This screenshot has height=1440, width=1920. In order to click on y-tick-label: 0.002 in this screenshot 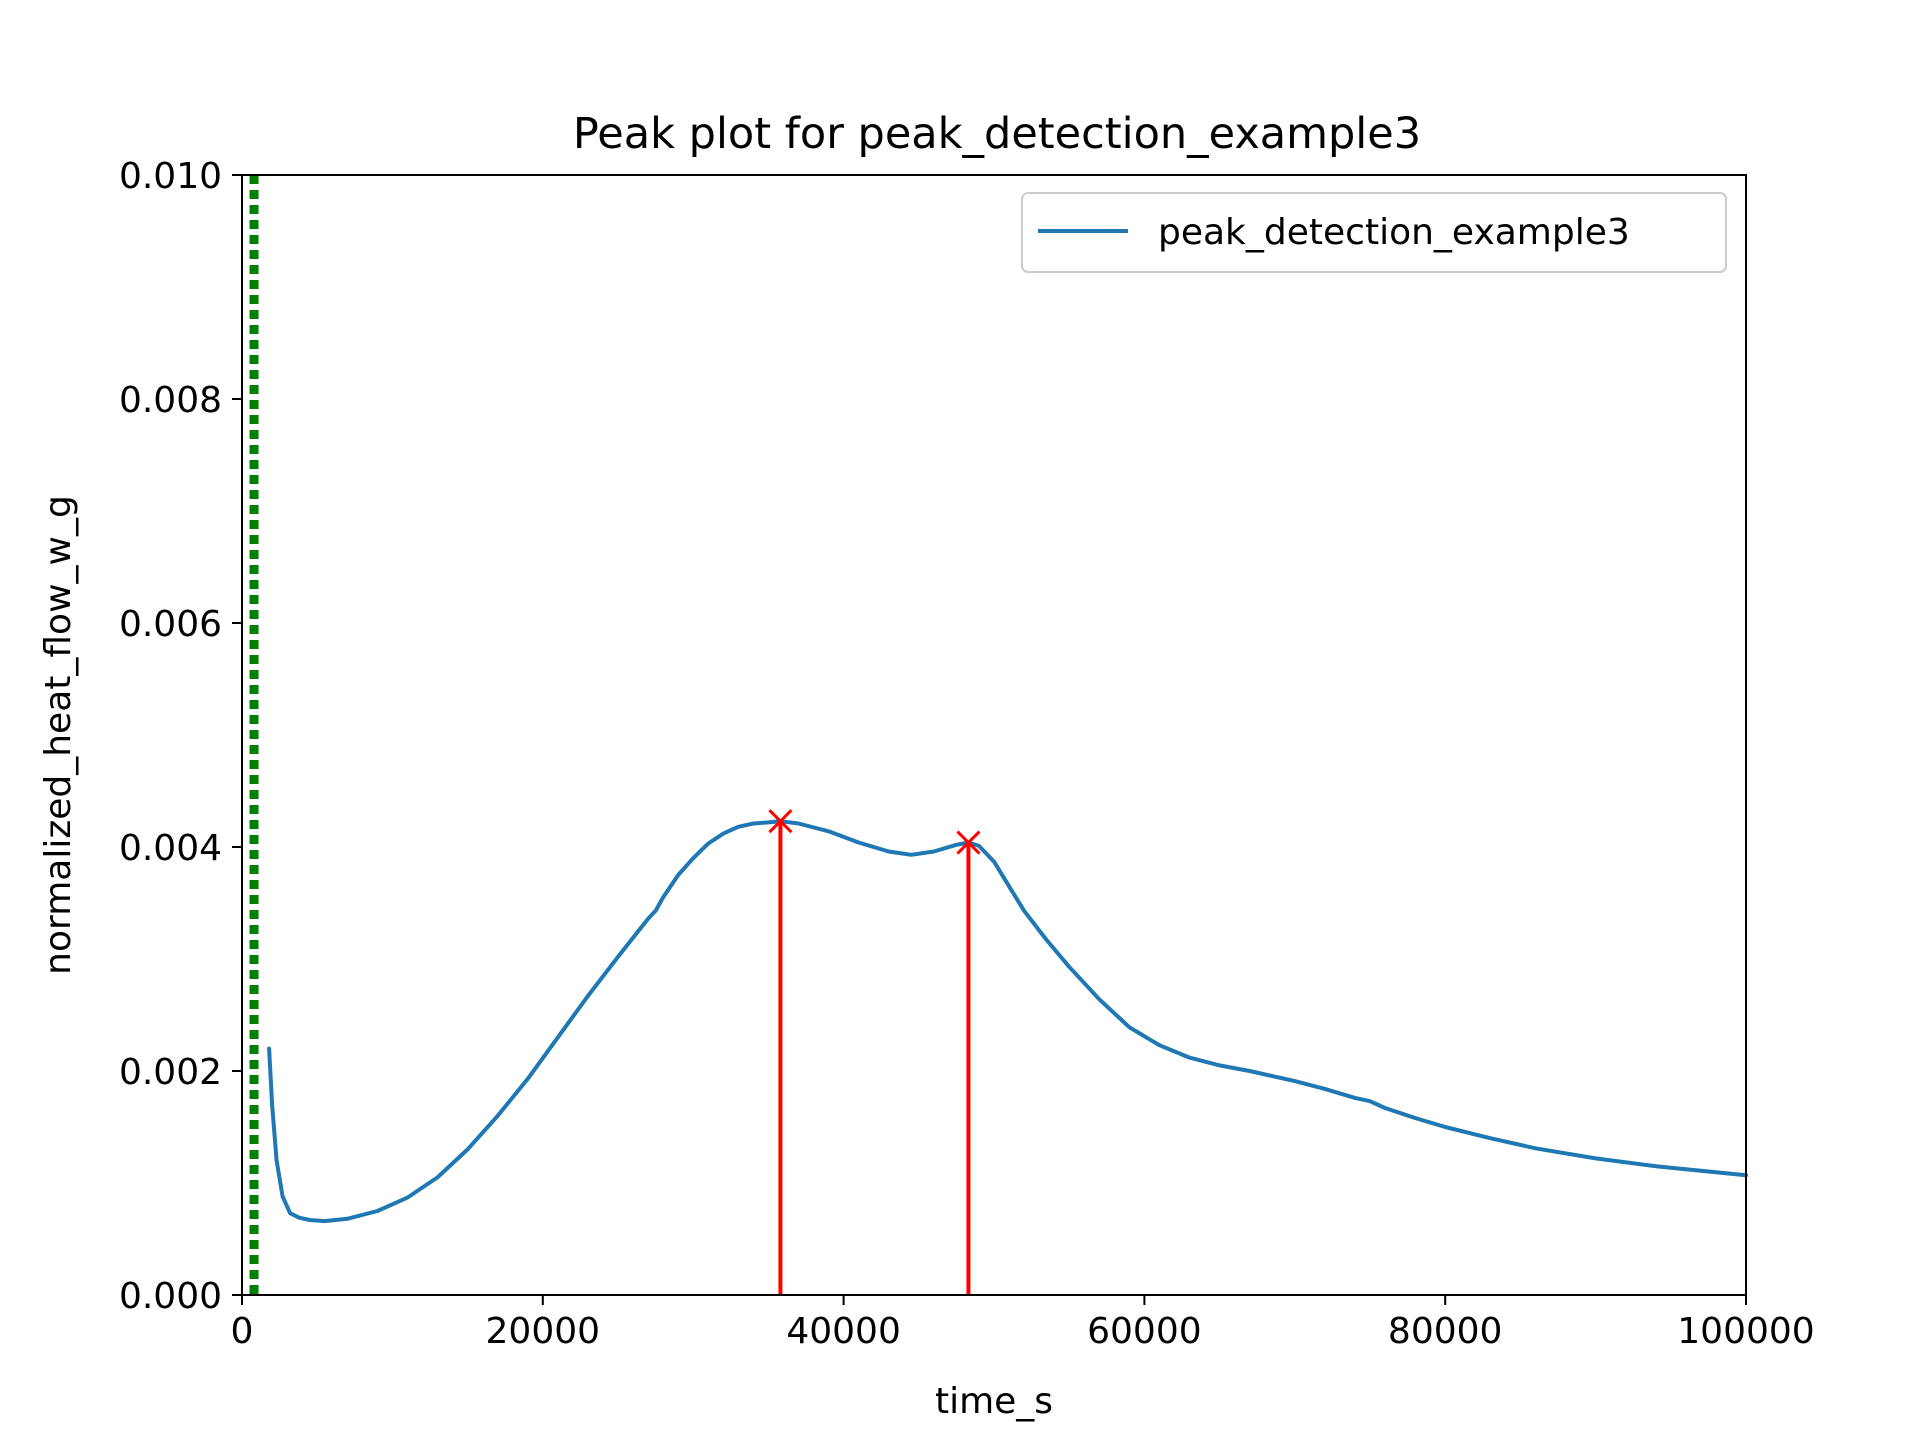, I will do `click(170, 1072)`.